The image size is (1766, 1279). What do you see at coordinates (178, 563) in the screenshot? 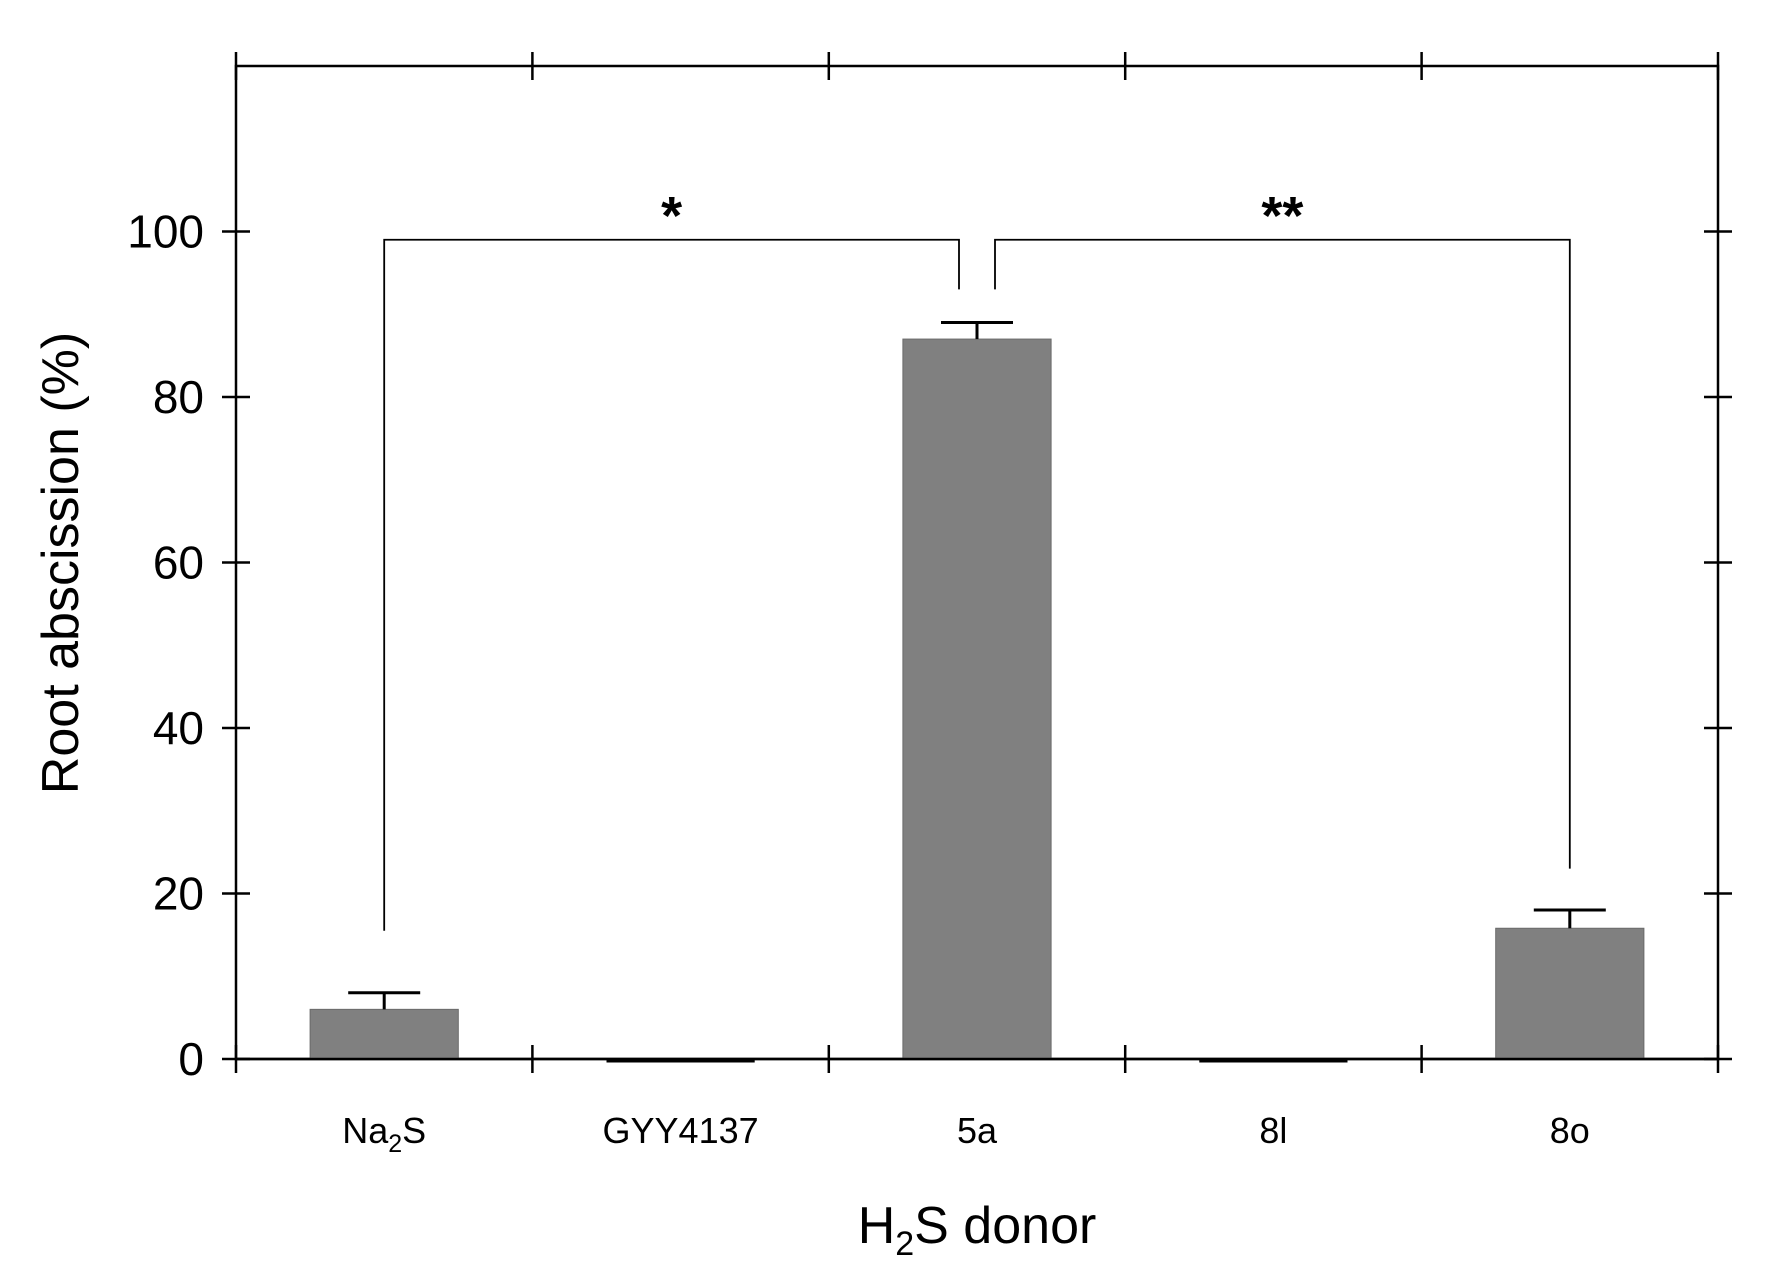
I see `y-tick-label: 60` at bounding box center [178, 563].